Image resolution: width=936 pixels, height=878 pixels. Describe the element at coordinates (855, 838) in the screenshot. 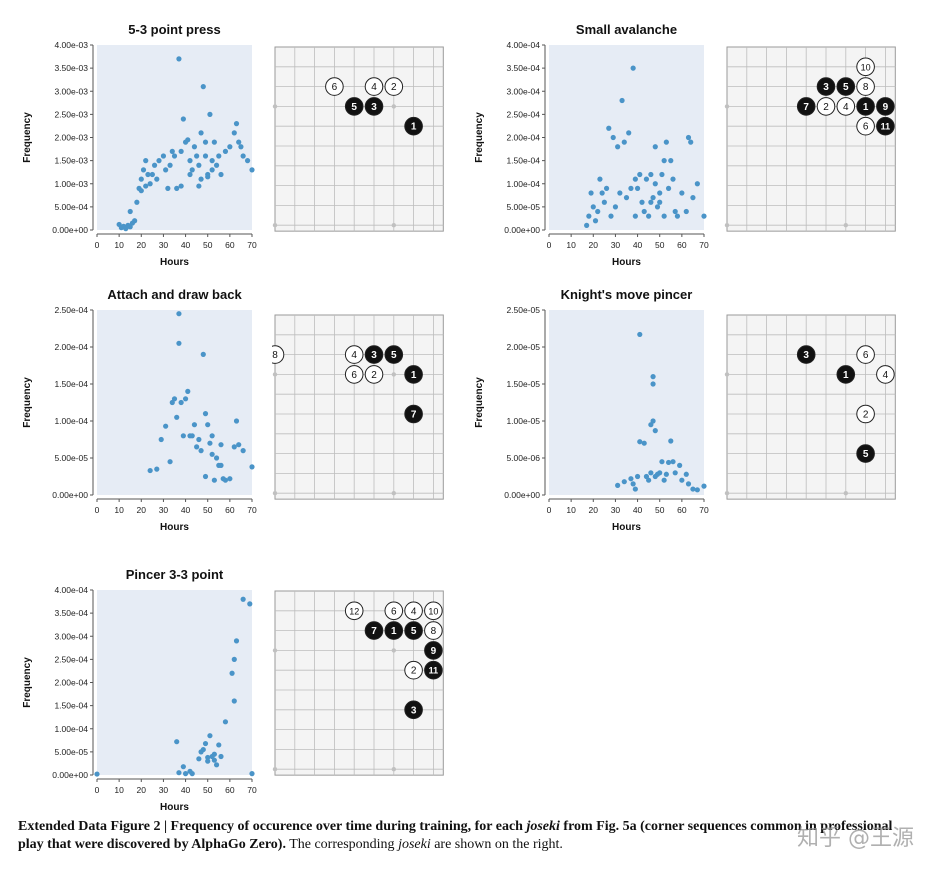

I see `watermark-text: 知乎 @王源` at that location.